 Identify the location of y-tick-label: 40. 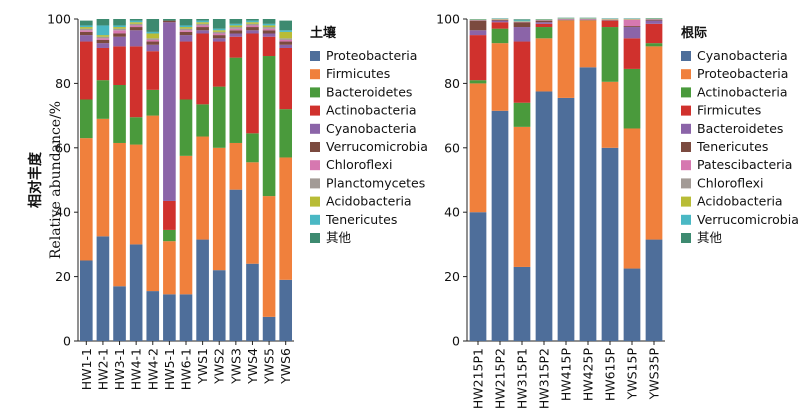
(452, 212).